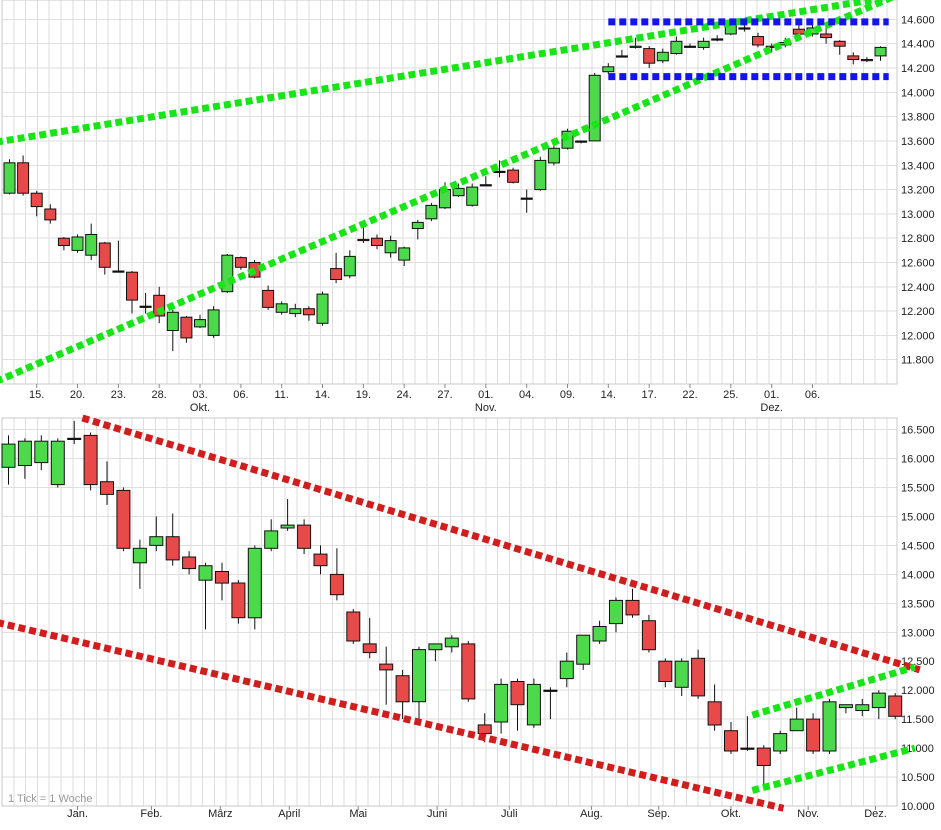 The image size is (941, 830). I want to click on y-tick-label: 15.500, so click(918, 489).